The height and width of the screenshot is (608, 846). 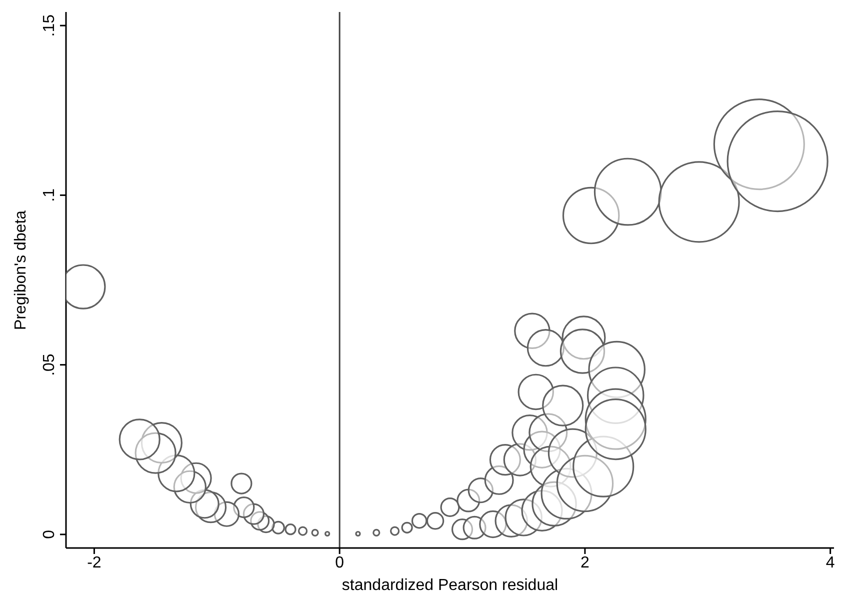 What do you see at coordinates (585, 563) in the screenshot?
I see `x-tick-label: 2` at bounding box center [585, 563].